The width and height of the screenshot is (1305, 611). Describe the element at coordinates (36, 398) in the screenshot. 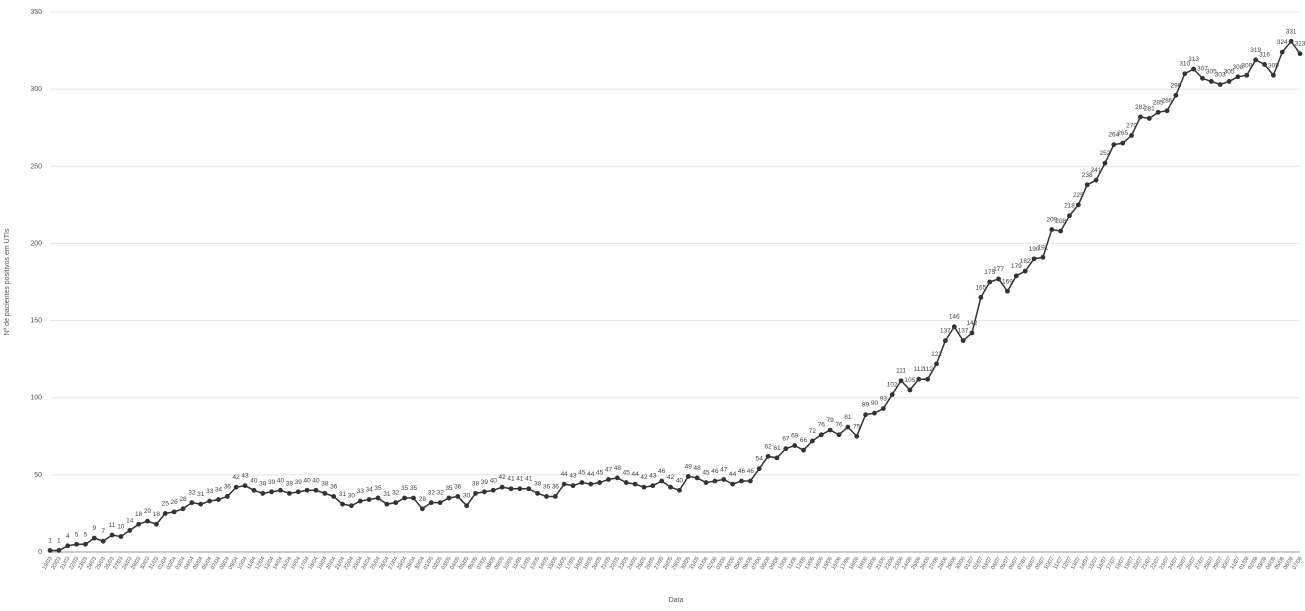

I see `y-tick-label: 100` at that location.